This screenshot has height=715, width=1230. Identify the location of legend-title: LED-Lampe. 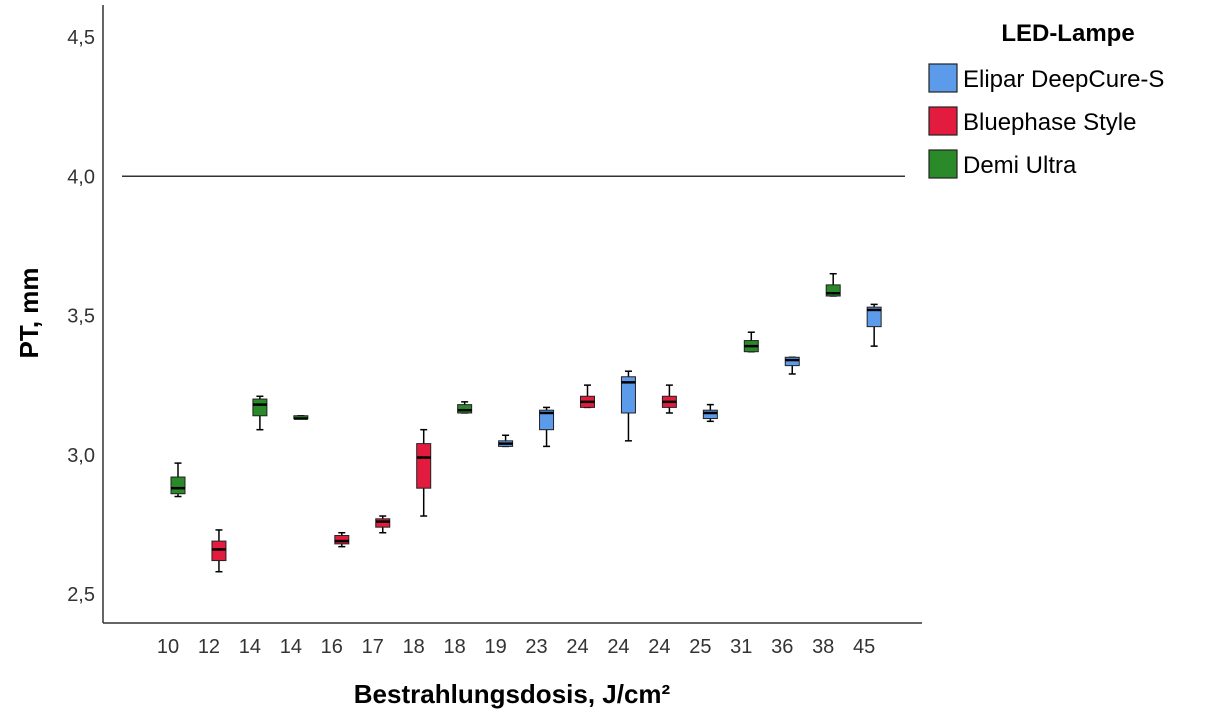
(1067, 33).